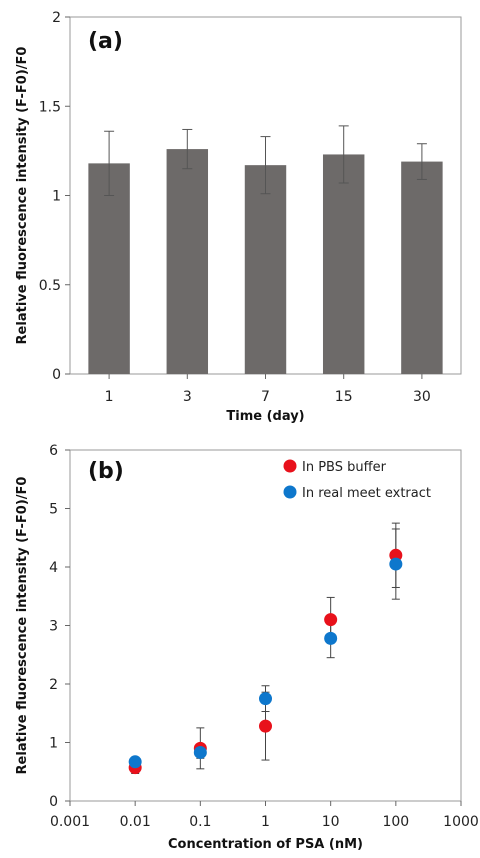 The image size is (480, 858). What do you see at coordinates (135, 822) in the screenshot?
I see `x-tick-label: 0.01` at bounding box center [135, 822].